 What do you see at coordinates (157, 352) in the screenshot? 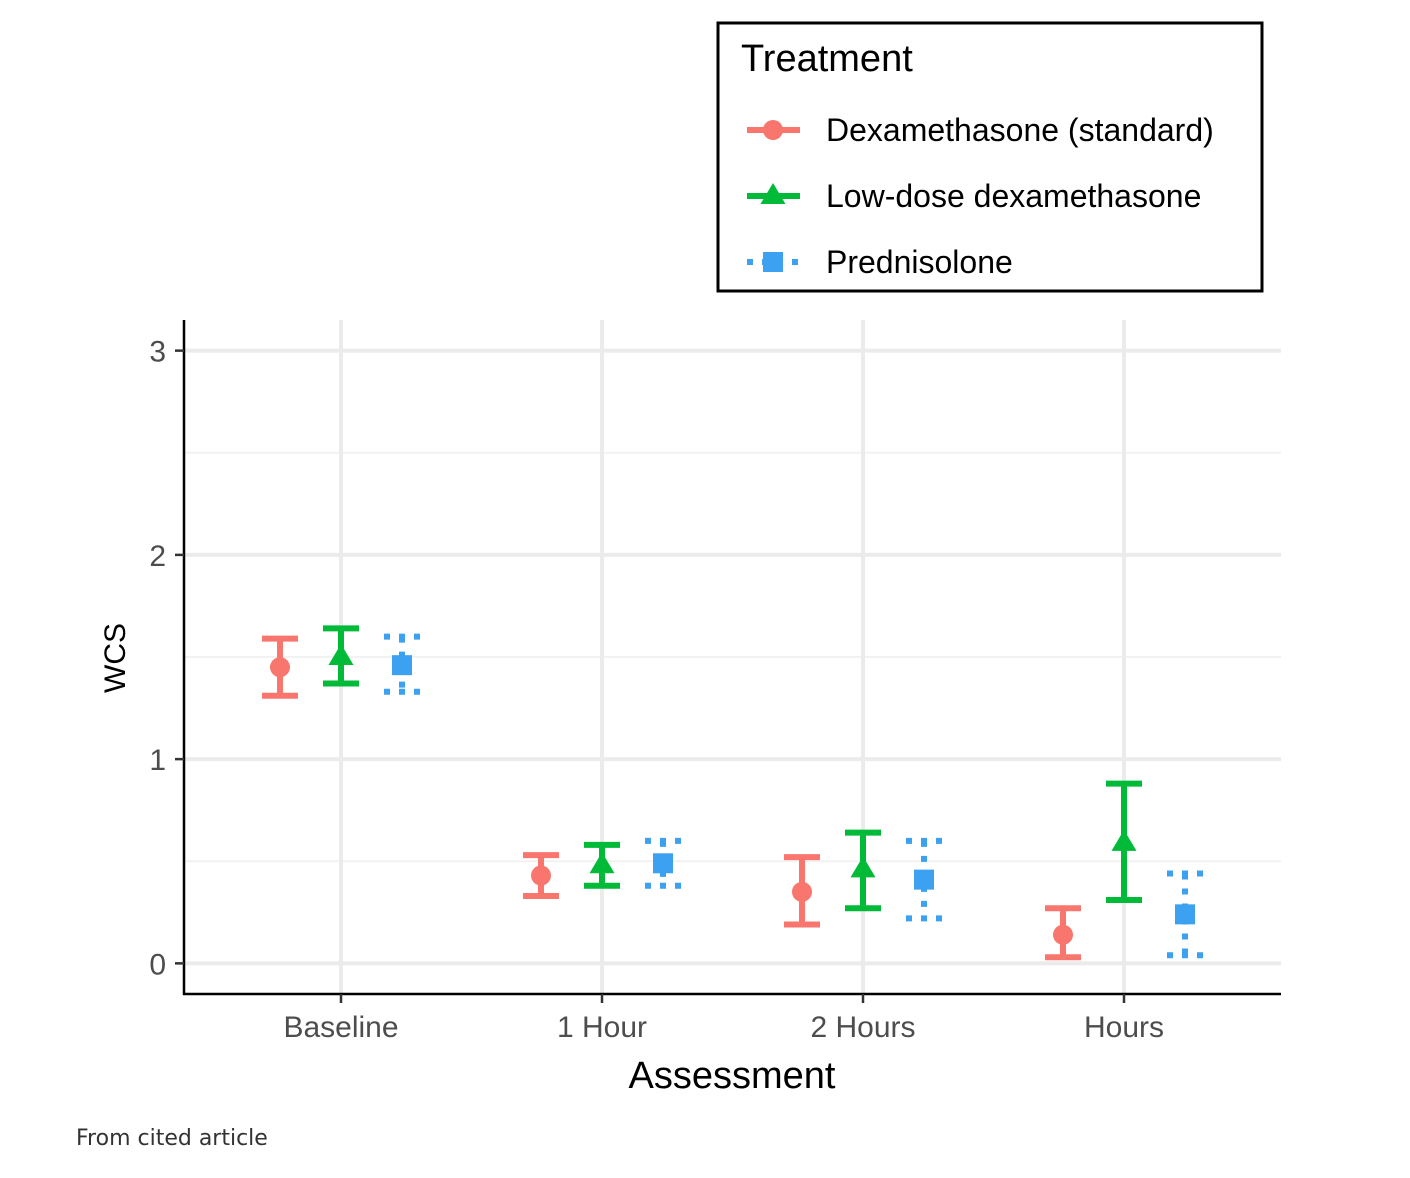
I see `y-tick-label: 3` at bounding box center [157, 352].